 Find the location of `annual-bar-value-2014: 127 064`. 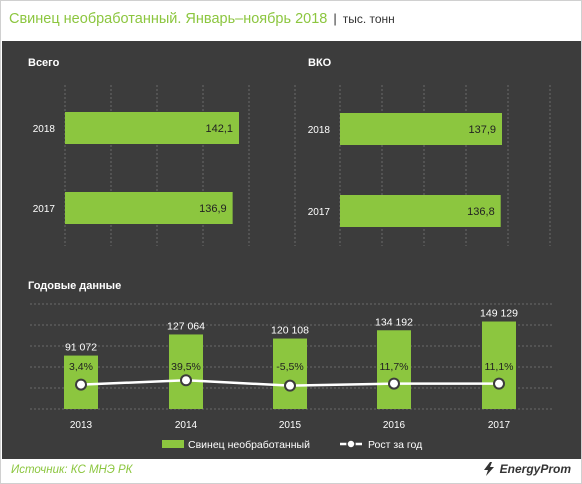

annual-bar-value-2014: 127 064 is located at coordinates (186, 326).